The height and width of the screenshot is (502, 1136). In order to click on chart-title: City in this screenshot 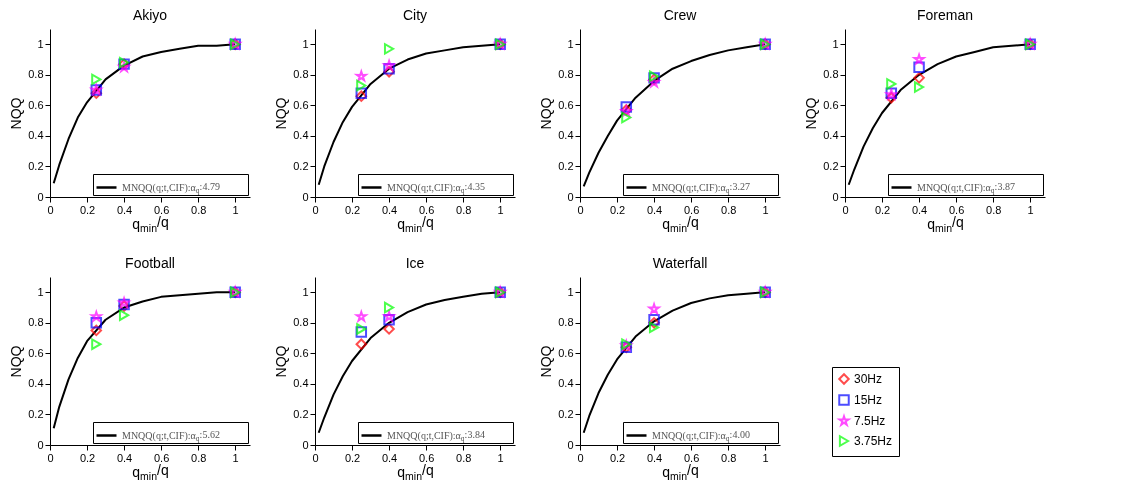, I will do `click(415, 15)`.